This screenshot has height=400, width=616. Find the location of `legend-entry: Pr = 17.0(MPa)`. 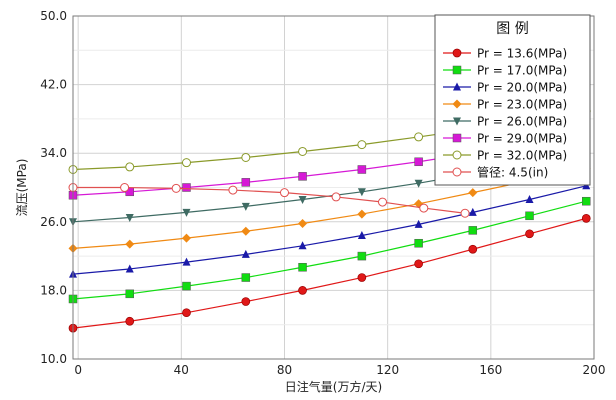

legend-entry: Pr = 17.0(MPa) is located at coordinates (505, 71).